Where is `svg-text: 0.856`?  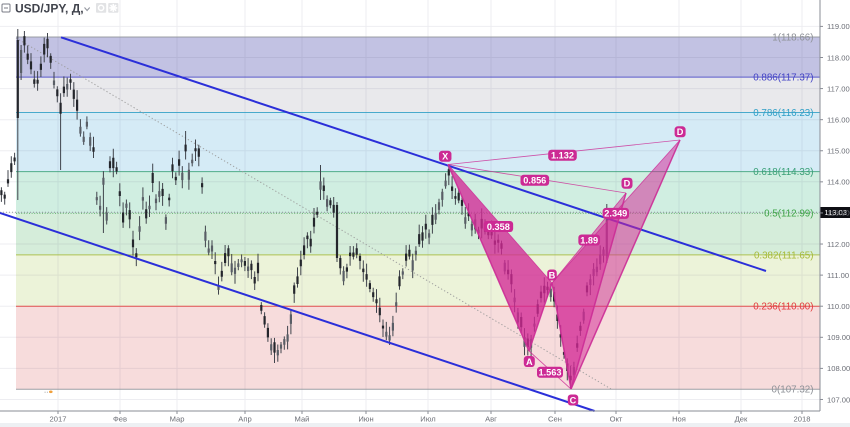
svg-text: 0.856 is located at coordinates (534, 181).